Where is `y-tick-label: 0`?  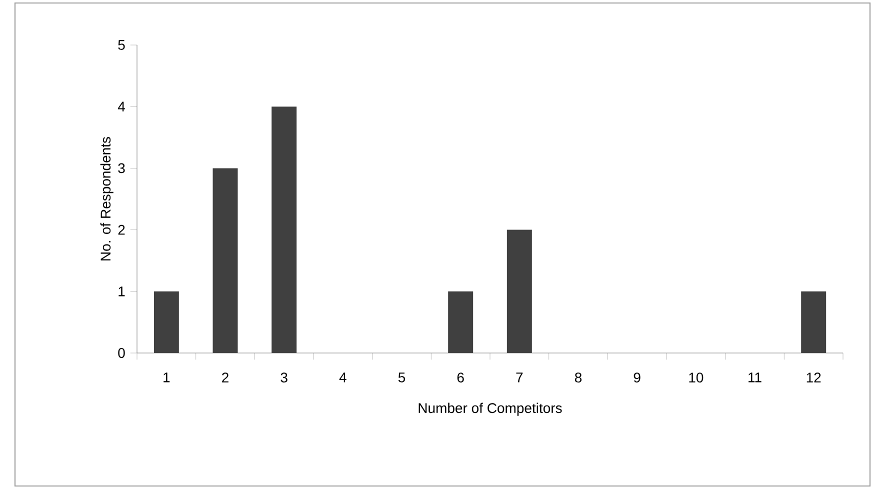 y-tick-label: 0 is located at coordinates (121, 353).